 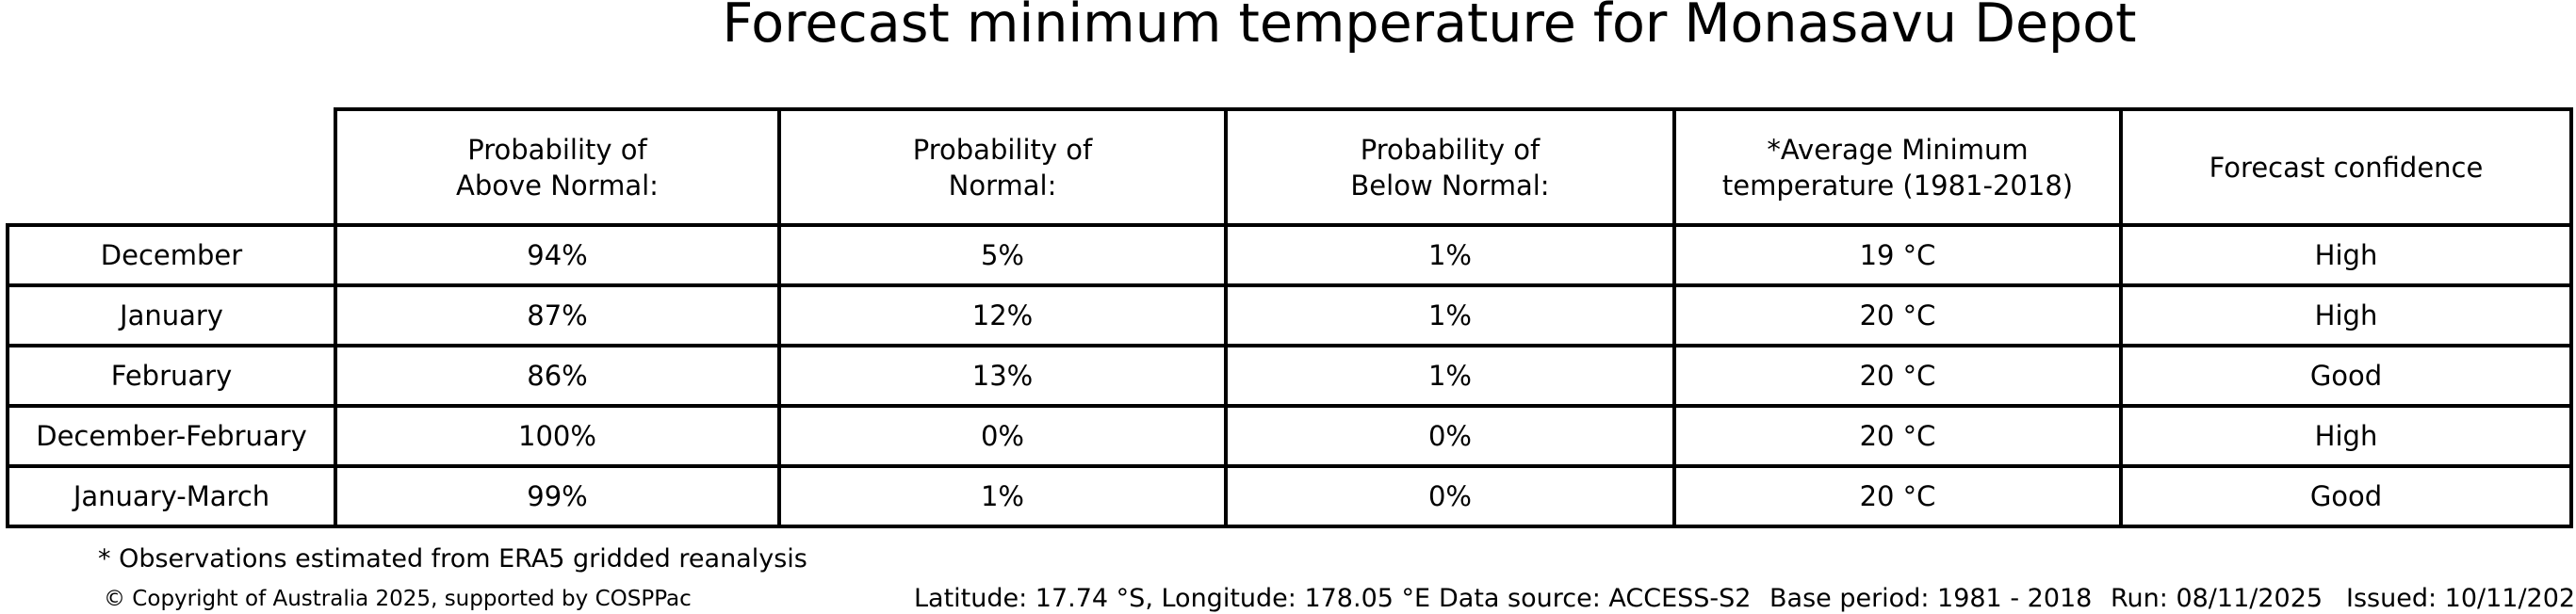 I want to click on table-cell: 99%, so click(x=557, y=496).